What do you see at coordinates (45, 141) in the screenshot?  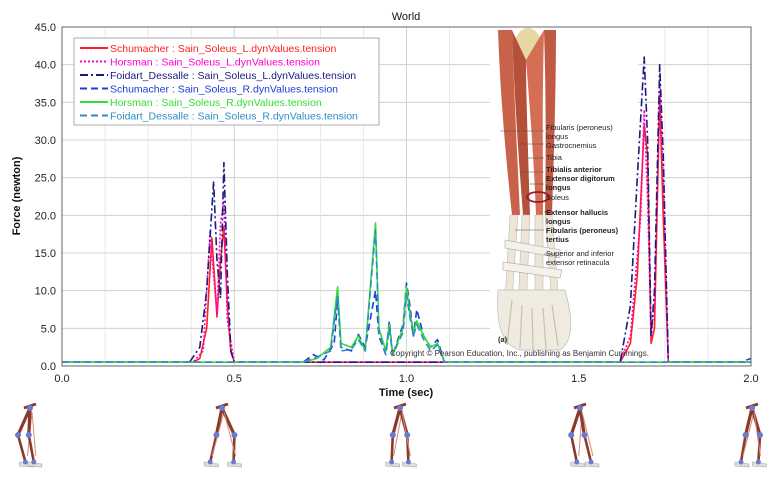 I see `y-tick-label: 30.0` at bounding box center [45, 141].